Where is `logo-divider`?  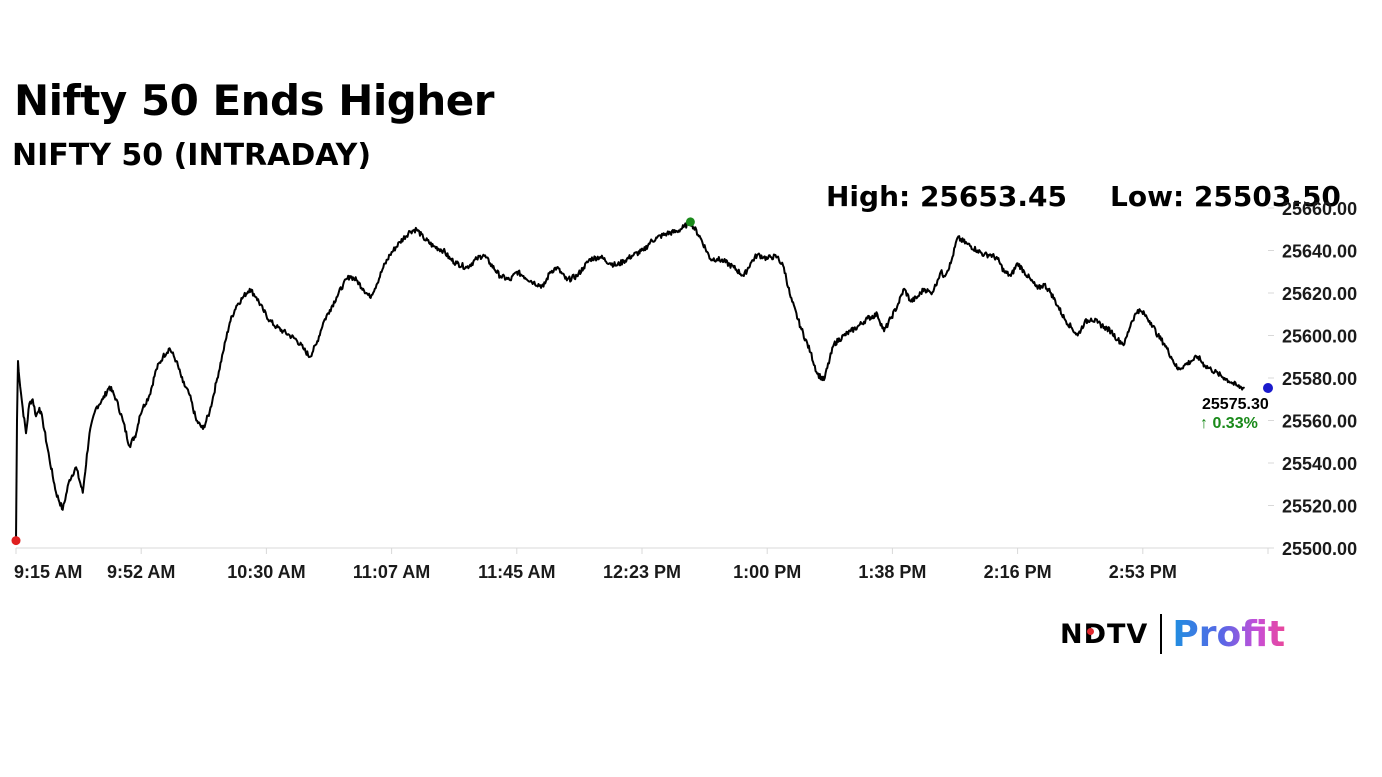 logo-divider is located at coordinates (1161, 634).